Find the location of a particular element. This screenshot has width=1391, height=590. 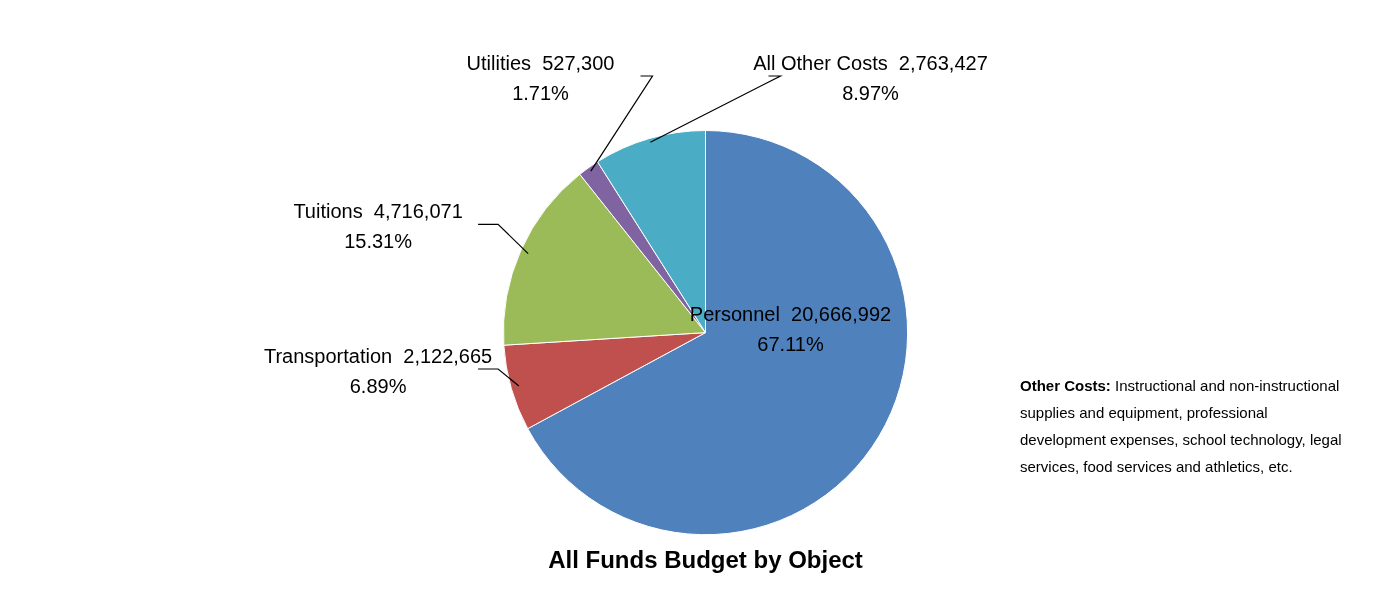

data-label: 67.11% is located at coordinates (790, 343).